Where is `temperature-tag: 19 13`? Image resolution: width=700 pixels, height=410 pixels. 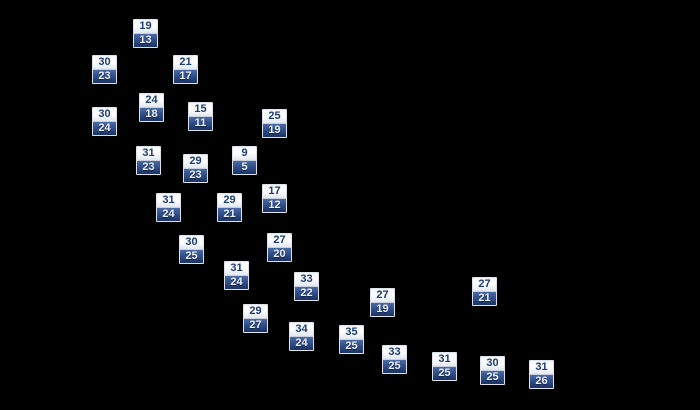
temperature-tag: 19 13 is located at coordinates (145, 33).